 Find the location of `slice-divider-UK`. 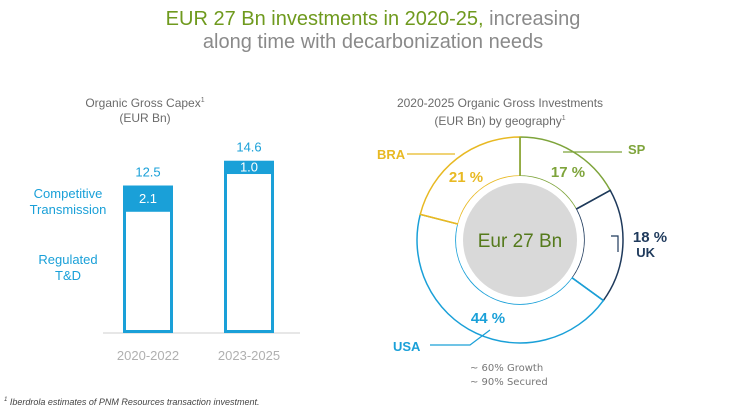

slice-divider-UK is located at coordinates (593, 199).